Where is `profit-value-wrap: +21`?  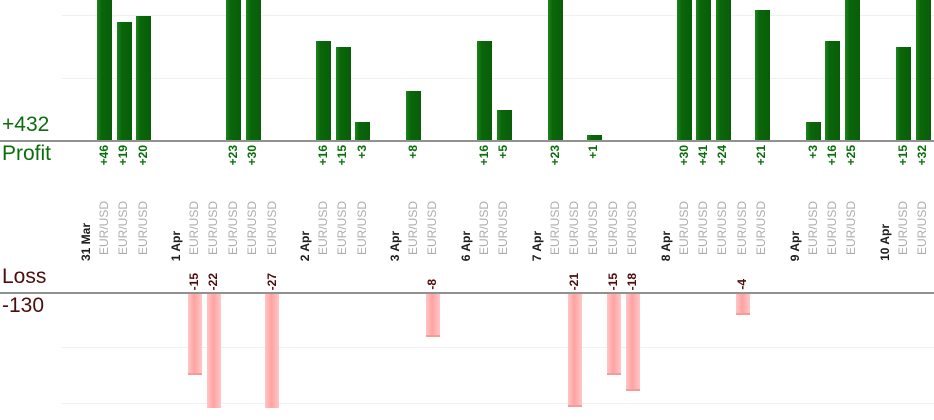
profit-value-wrap: +21 is located at coordinates (761, 155).